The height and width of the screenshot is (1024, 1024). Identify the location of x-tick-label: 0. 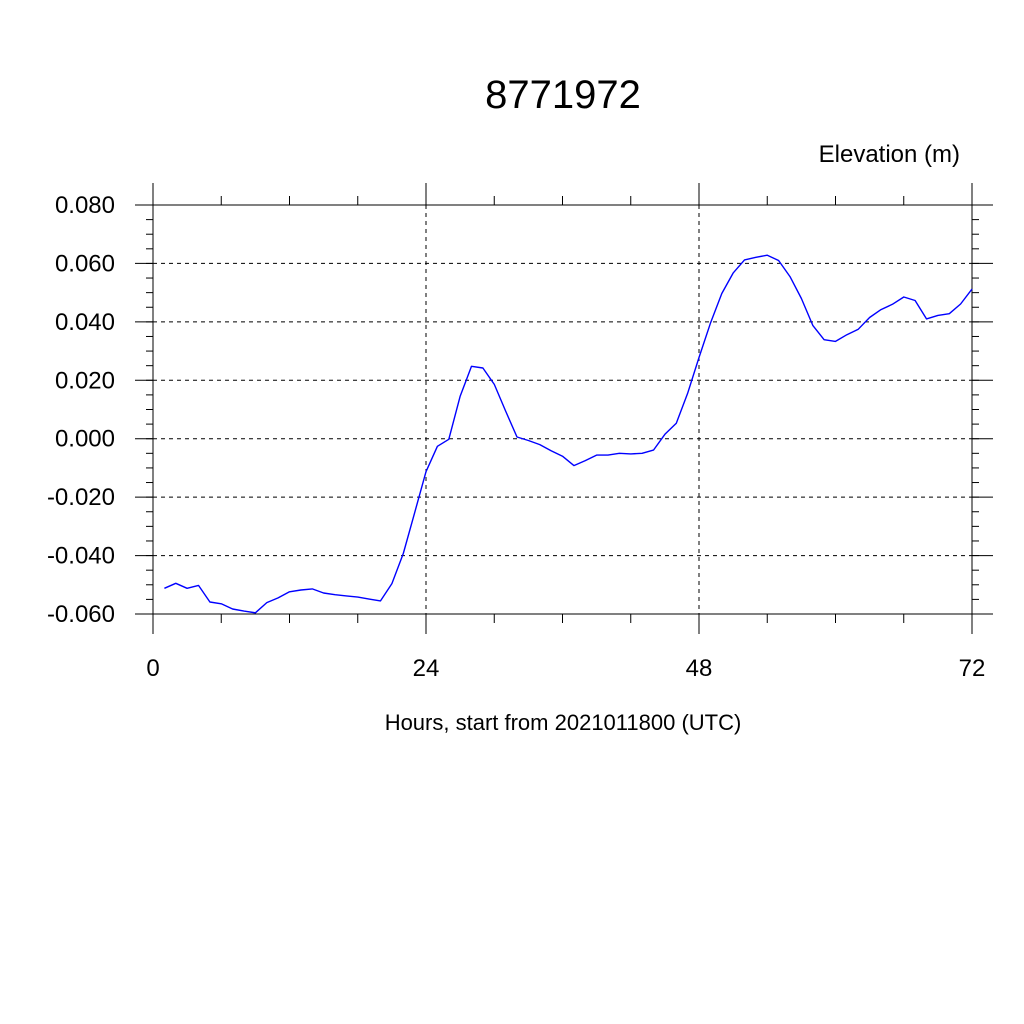
(152, 668).